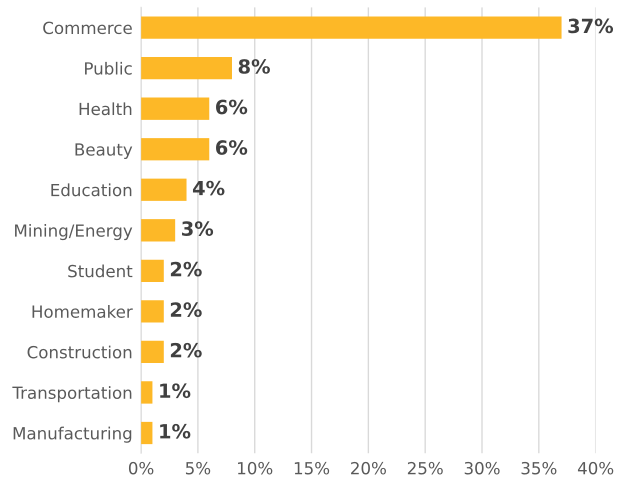 The image size is (627, 490). Describe the element at coordinates (539, 468) in the screenshot. I see `x-tick-label: 35%` at that location.